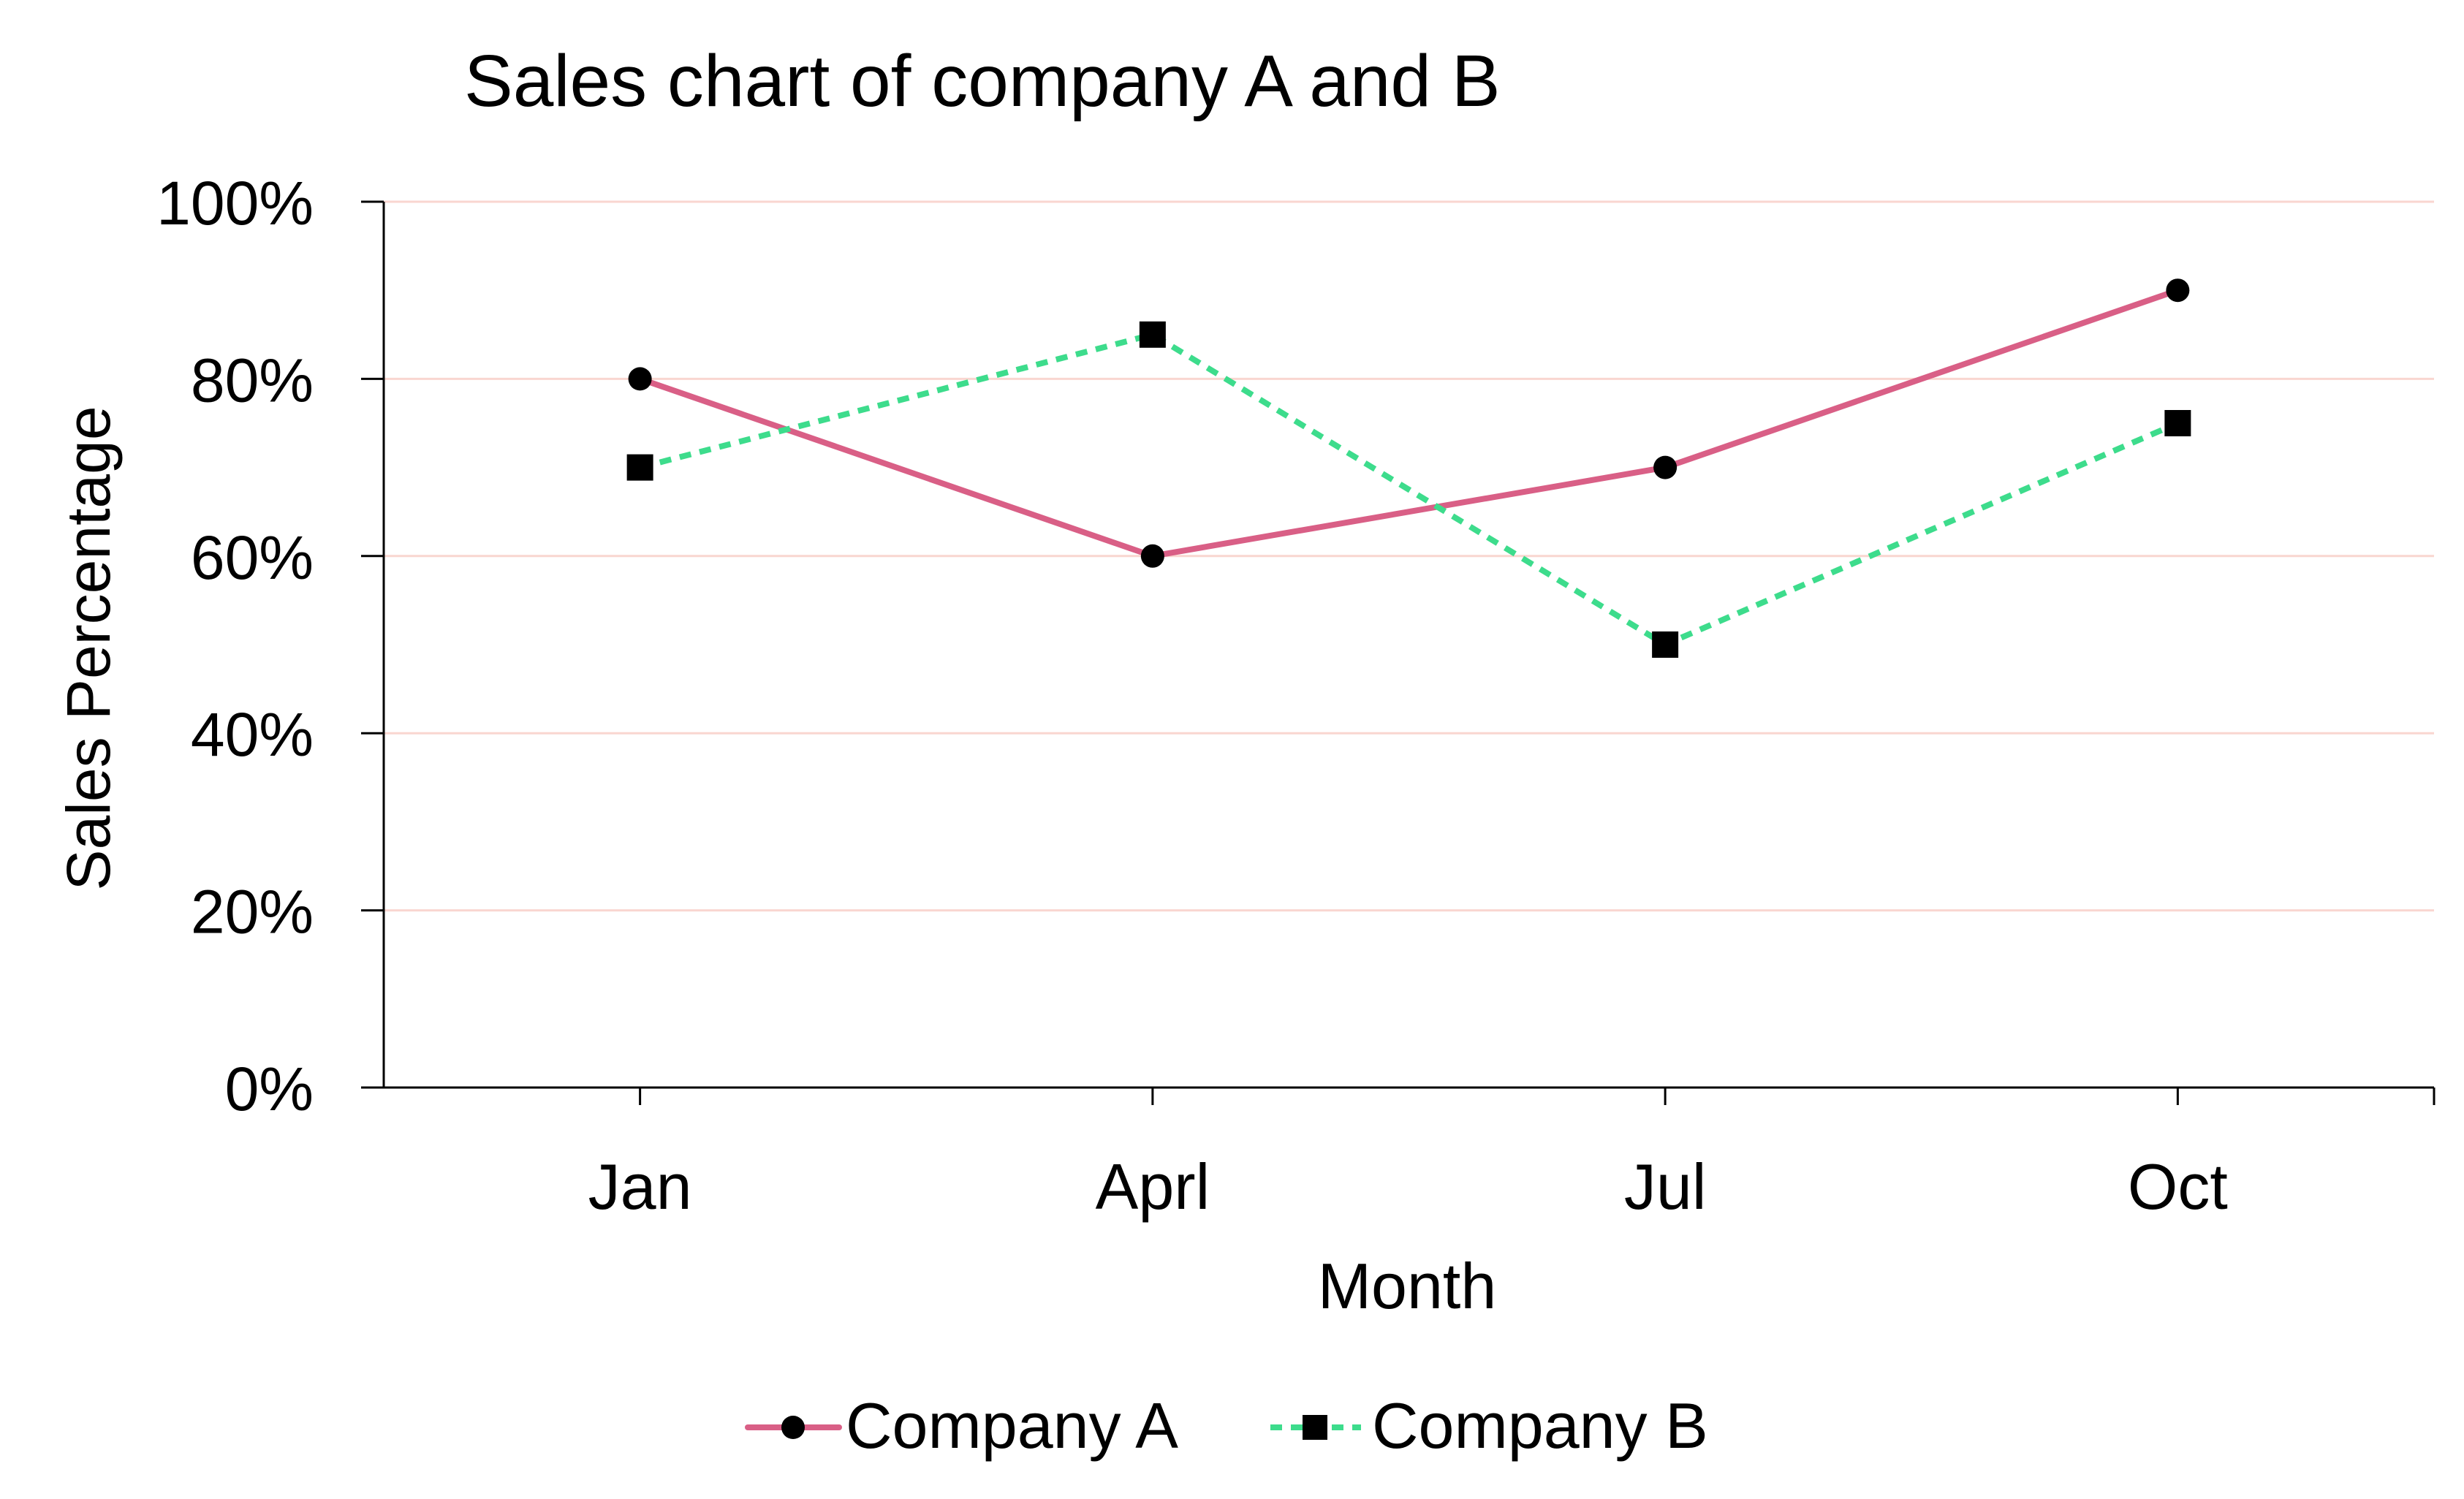 Image resolution: width=2464 pixels, height=1499 pixels. Describe the element at coordinates (1226, 1425) in the screenshot. I see `legend: Company A Company B` at that location.